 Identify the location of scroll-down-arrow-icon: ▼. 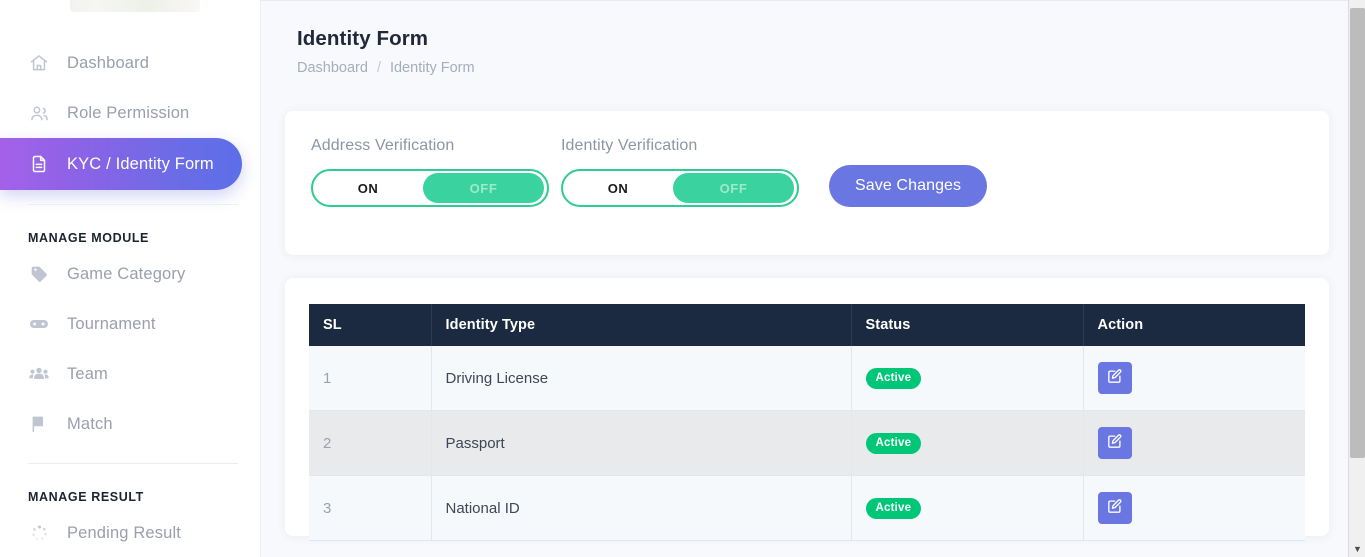
(1357, 548).